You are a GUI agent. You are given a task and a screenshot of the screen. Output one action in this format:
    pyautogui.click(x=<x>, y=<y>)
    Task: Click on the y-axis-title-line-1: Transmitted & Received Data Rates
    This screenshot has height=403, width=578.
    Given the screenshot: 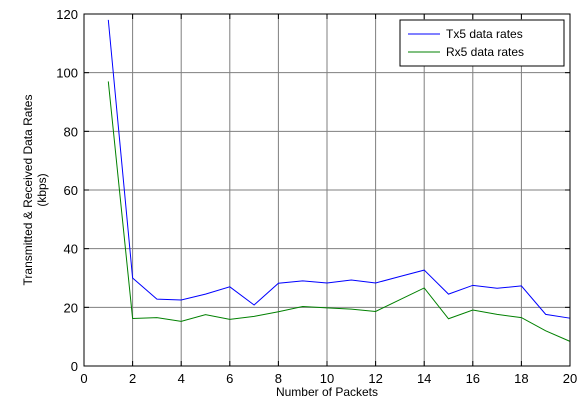 What is the action you would take?
    pyautogui.click(x=28, y=190)
    